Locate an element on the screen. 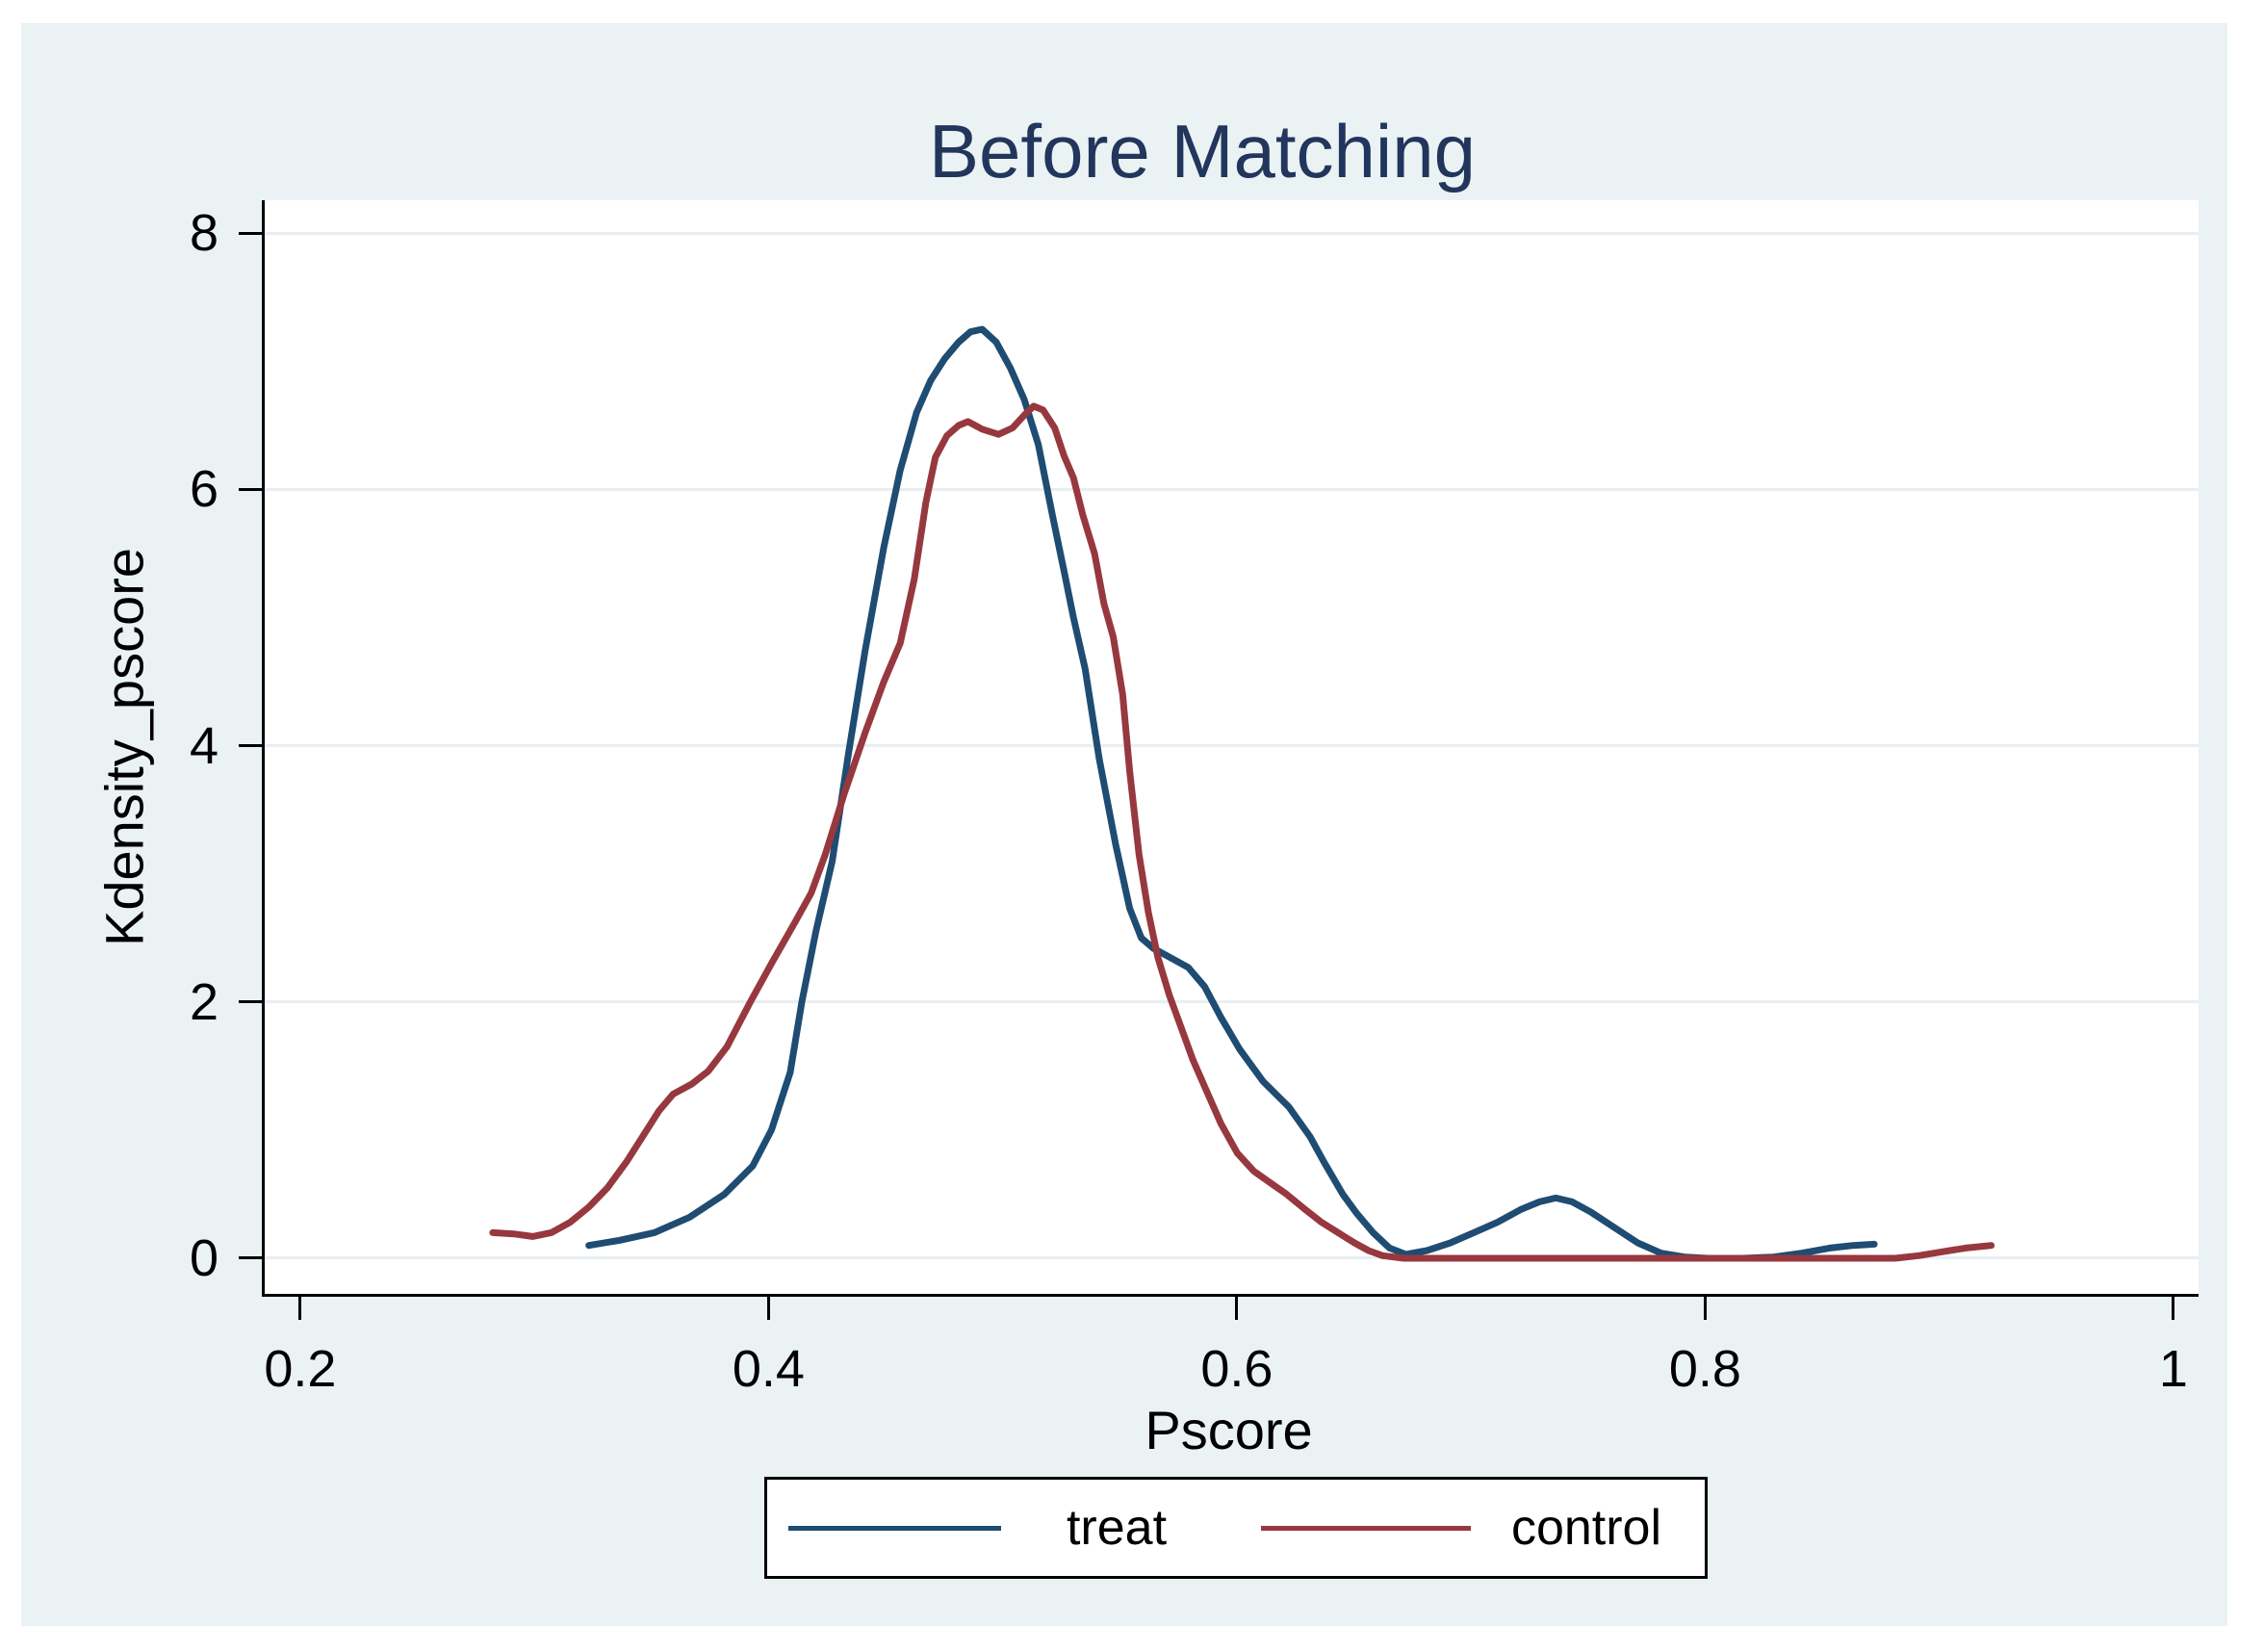 This screenshot has width=2264, height=1652. y-tick-label: 2 is located at coordinates (204, 1001).